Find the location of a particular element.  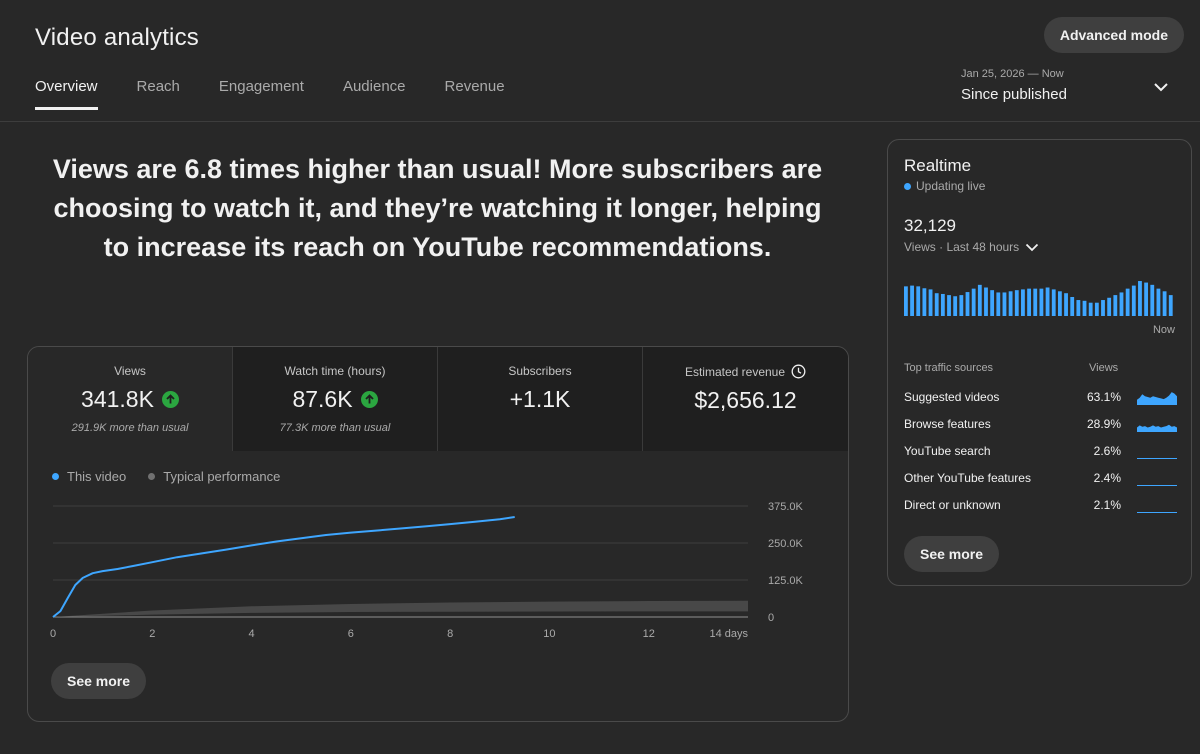

this-video-line is located at coordinates (283, 567).